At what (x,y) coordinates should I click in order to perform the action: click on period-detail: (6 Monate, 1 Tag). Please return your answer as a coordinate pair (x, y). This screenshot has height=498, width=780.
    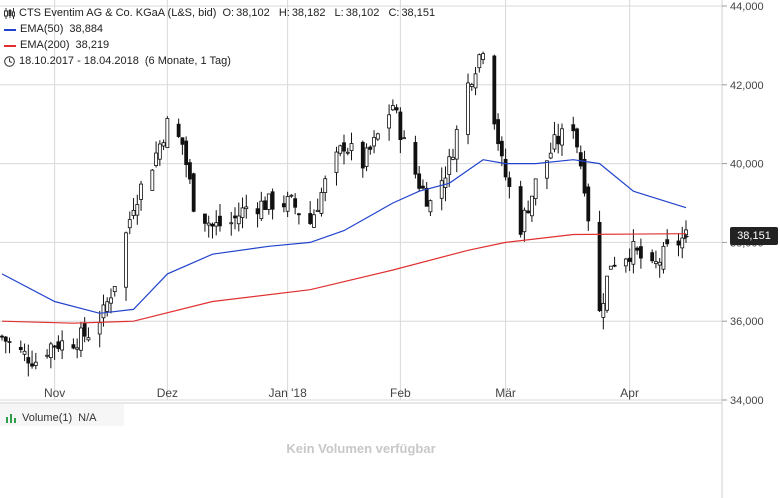
    Looking at the image, I should click on (187, 61).